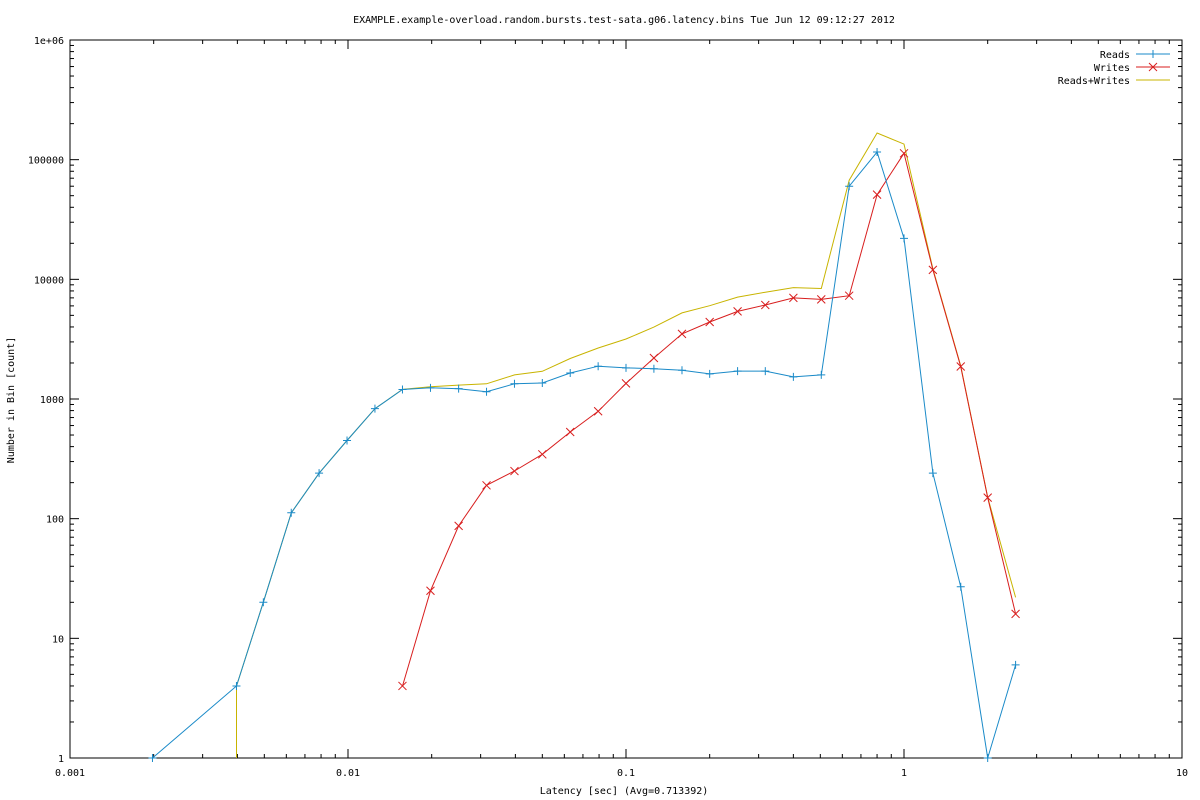 The width and height of the screenshot is (1200, 800). I want to click on legend-label-reads-writes: Reads+Writes, so click(1094, 81).